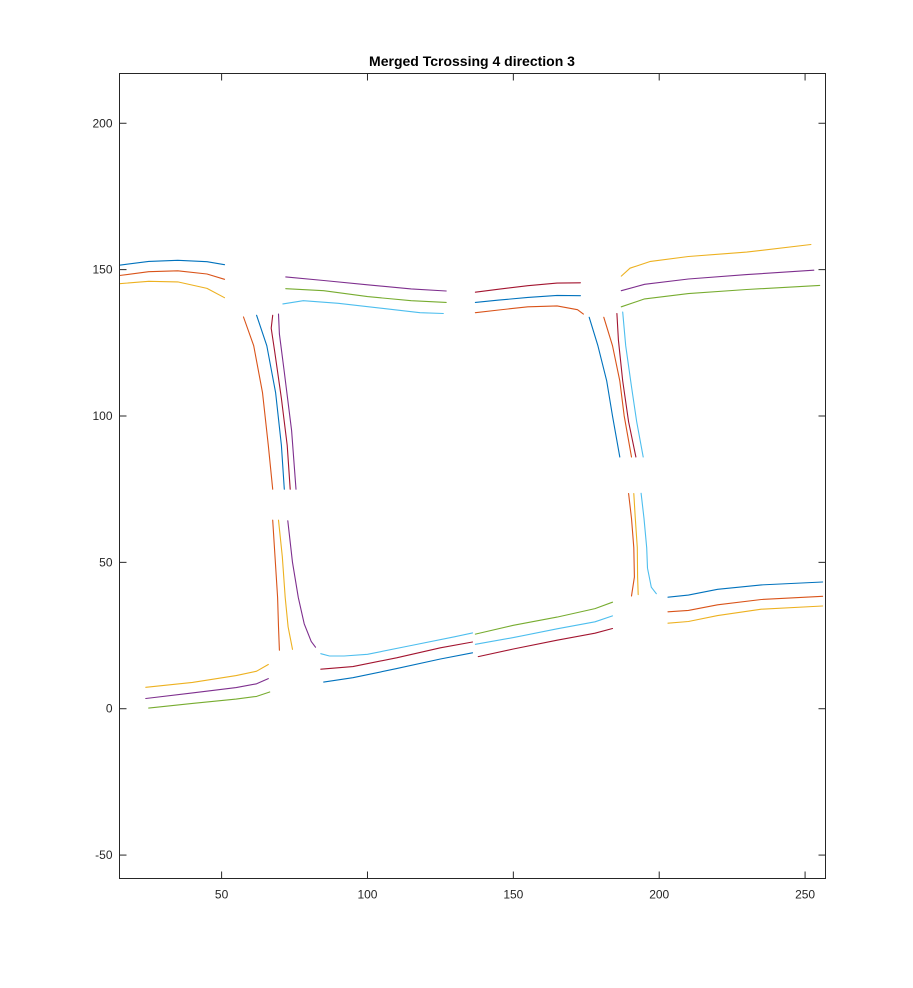 This screenshot has height=988, width=913. What do you see at coordinates (659, 895) in the screenshot?
I see `x-tick-label: 200` at bounding box center [659, 895].